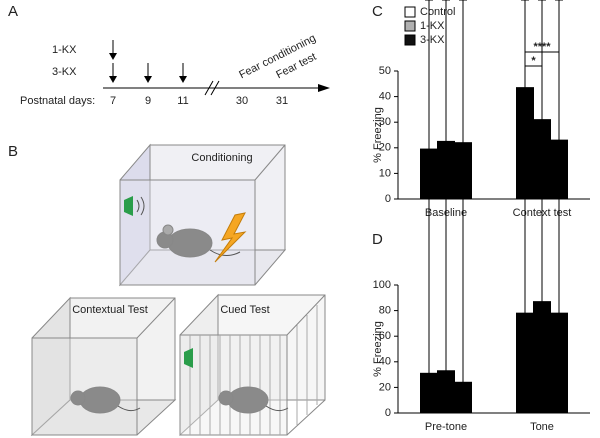 This screenshot has width=600, height=438. Describe the element at coordinates (432, 26) in the screenshot. I see `legend-label: 1-KX` at that location.